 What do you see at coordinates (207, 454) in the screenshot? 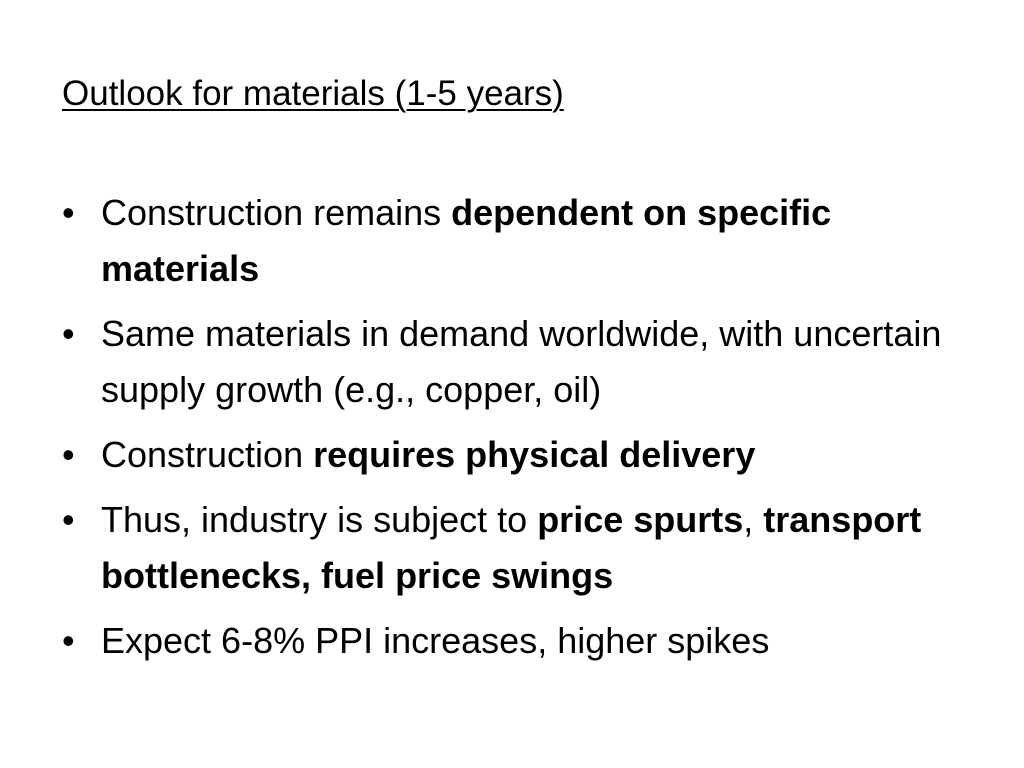
I see `text-run: Construction` at bounding box center [207, 454].